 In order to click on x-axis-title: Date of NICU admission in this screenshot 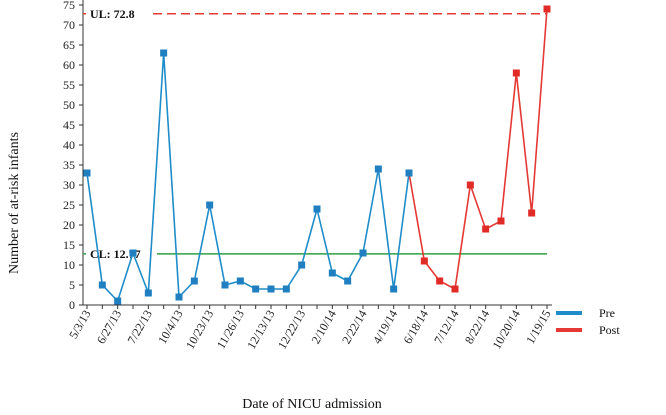, I will do `click(312, 404)`.